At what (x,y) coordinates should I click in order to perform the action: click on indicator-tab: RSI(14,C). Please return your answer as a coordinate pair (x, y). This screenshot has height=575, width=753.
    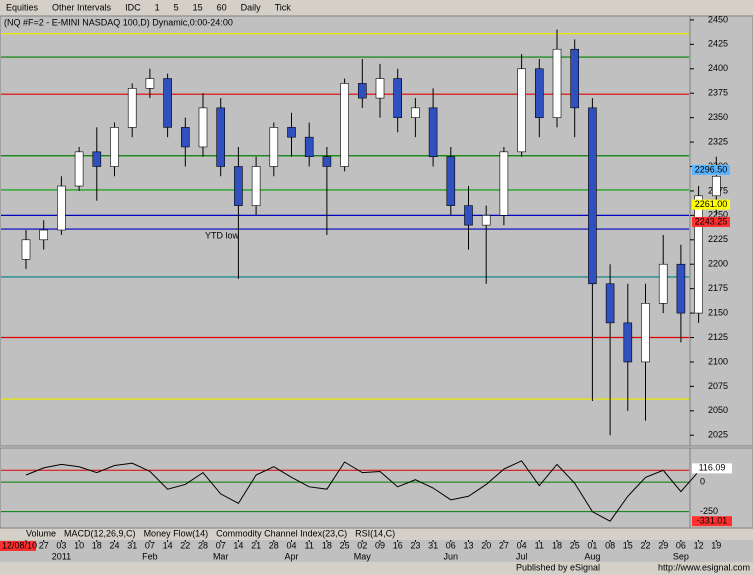
    Looking at the image, I should click on (375, 533).